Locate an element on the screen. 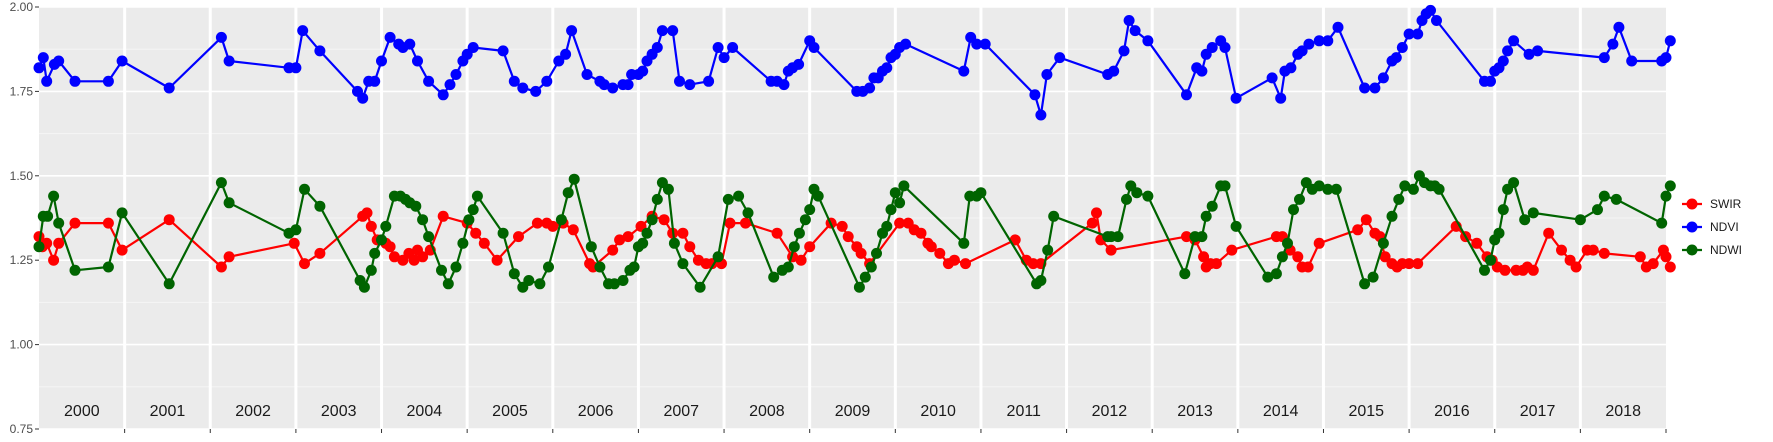 The height and width of the screenshot is (442, 1773). y-tick-label: 2.00 is located at coordinates (22, 7).